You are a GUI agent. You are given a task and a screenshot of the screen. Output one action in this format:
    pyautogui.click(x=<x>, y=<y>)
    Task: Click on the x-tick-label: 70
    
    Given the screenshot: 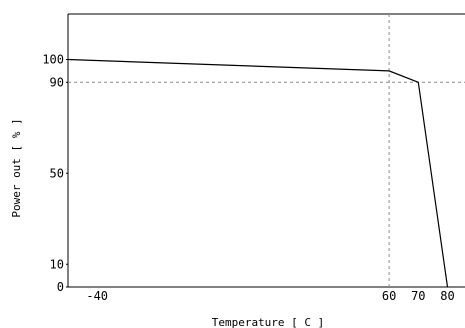 What is the action you would take?
    pyautogui.click(x=418, y=296)
    